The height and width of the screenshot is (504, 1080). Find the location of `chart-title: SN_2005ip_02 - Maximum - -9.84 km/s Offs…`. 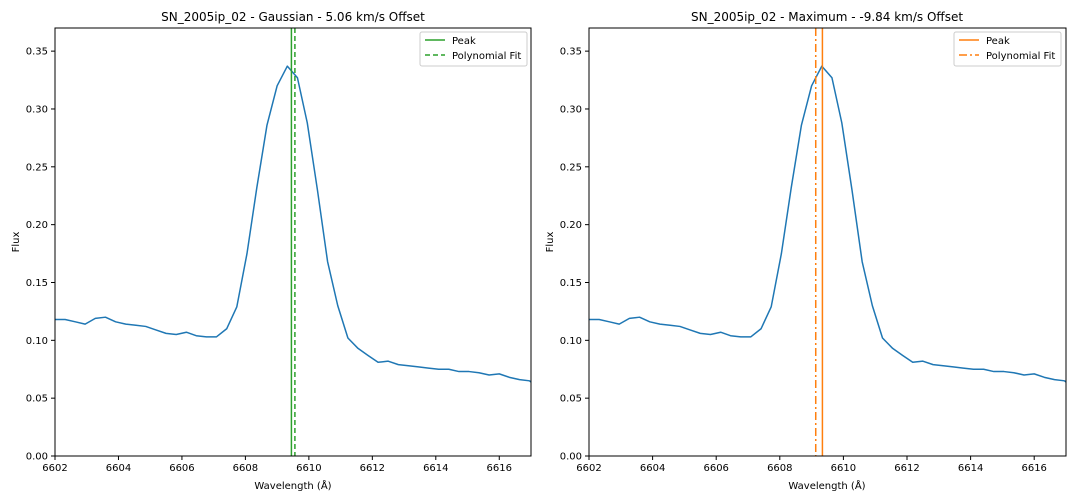

chart-title: SN_2005ip_02 - Maximum - -9.84 km/s Offs… is located at coordinates (827, 17).